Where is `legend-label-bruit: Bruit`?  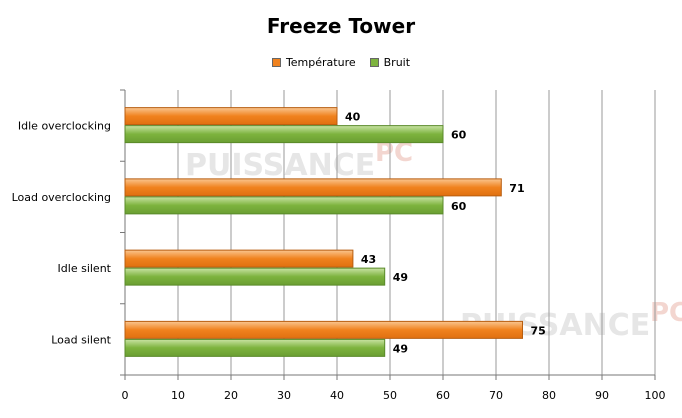
legend-label-bruit: Bruit is located at coordinates (397, 62).